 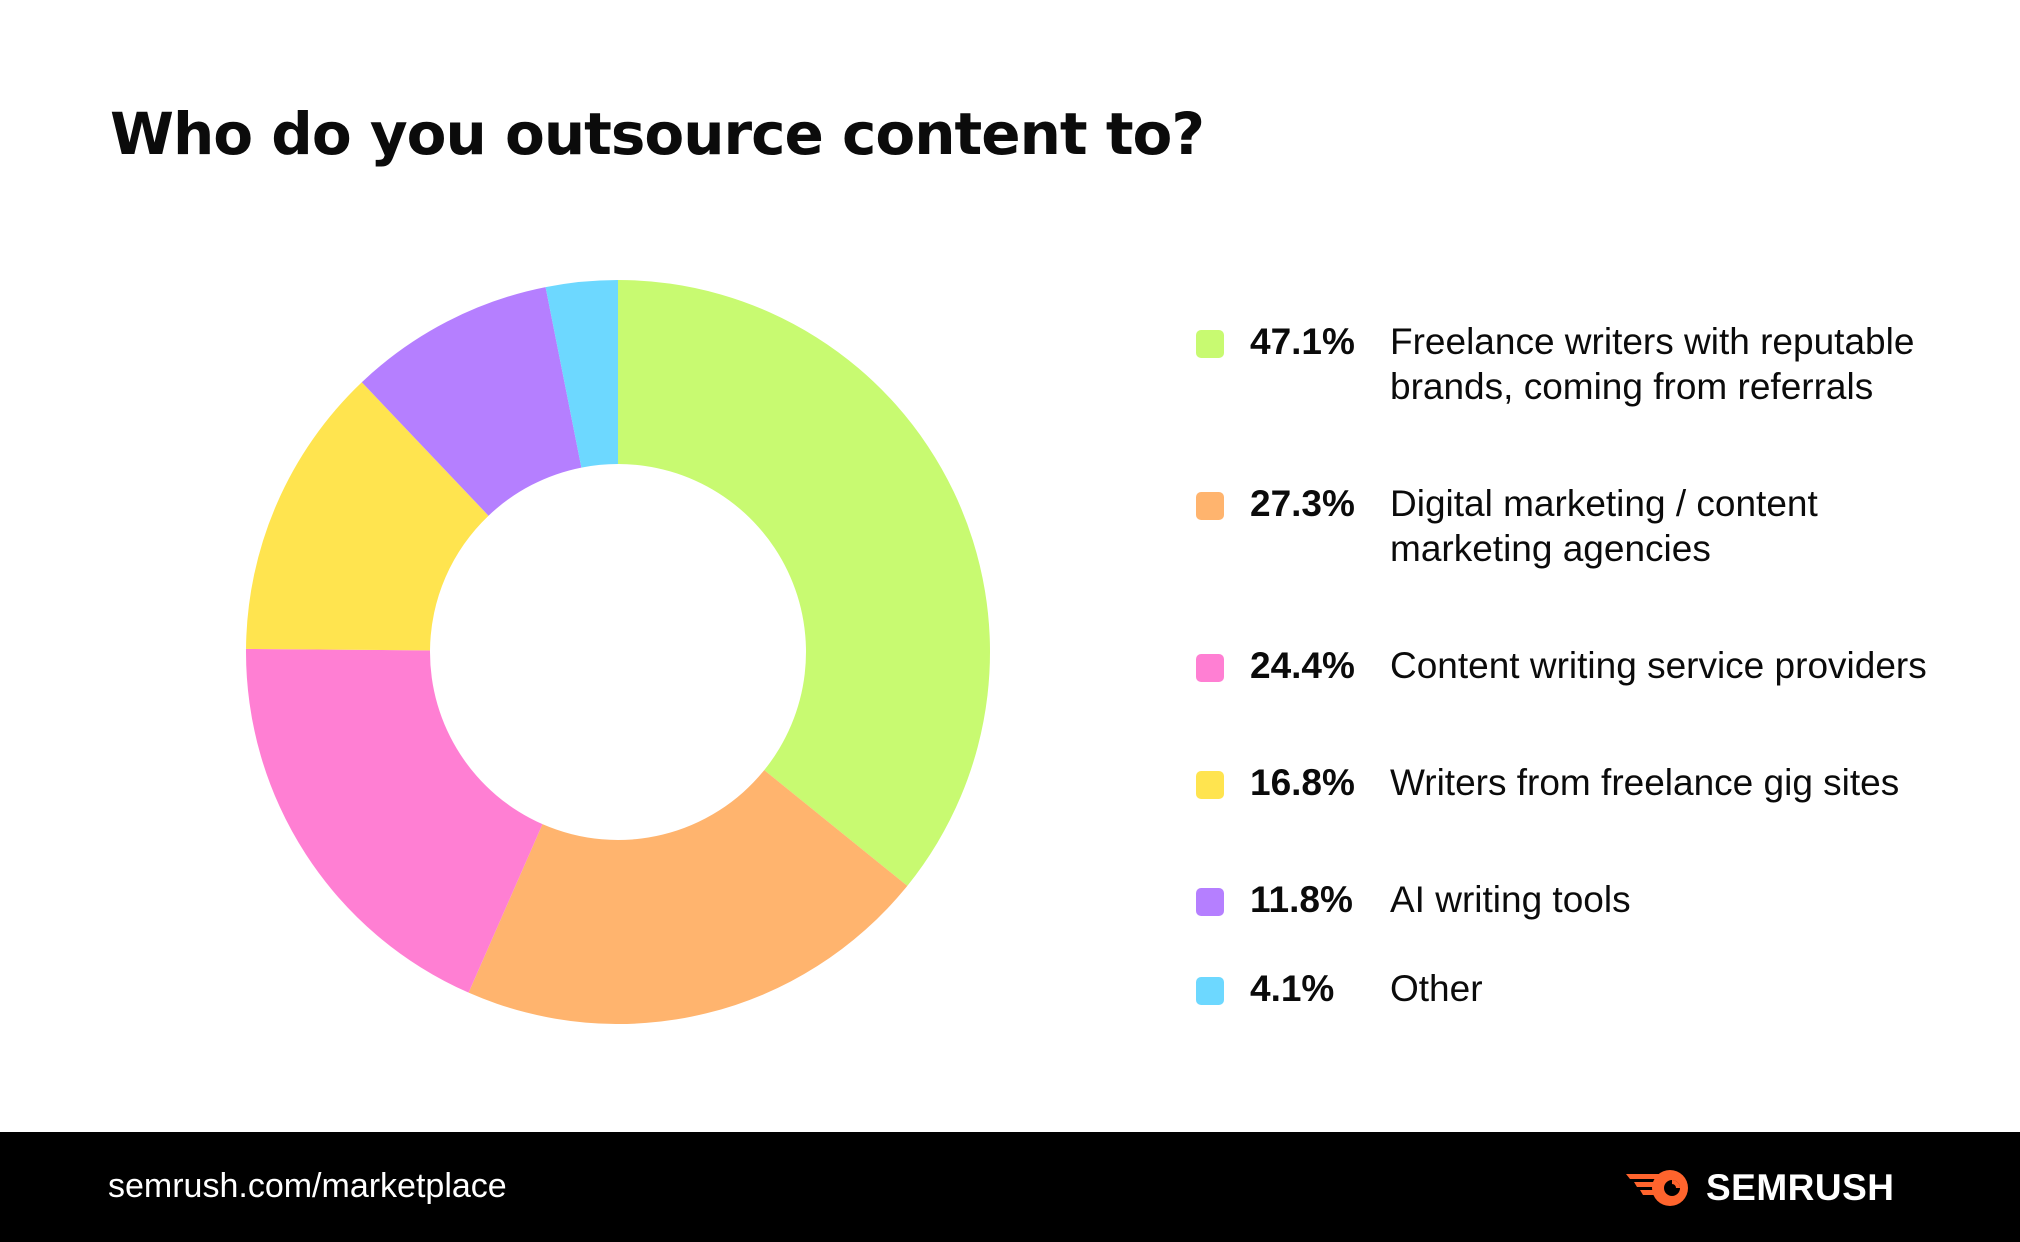 I want to click on legend-value: 27.3%, so click(x=1302, y=503).